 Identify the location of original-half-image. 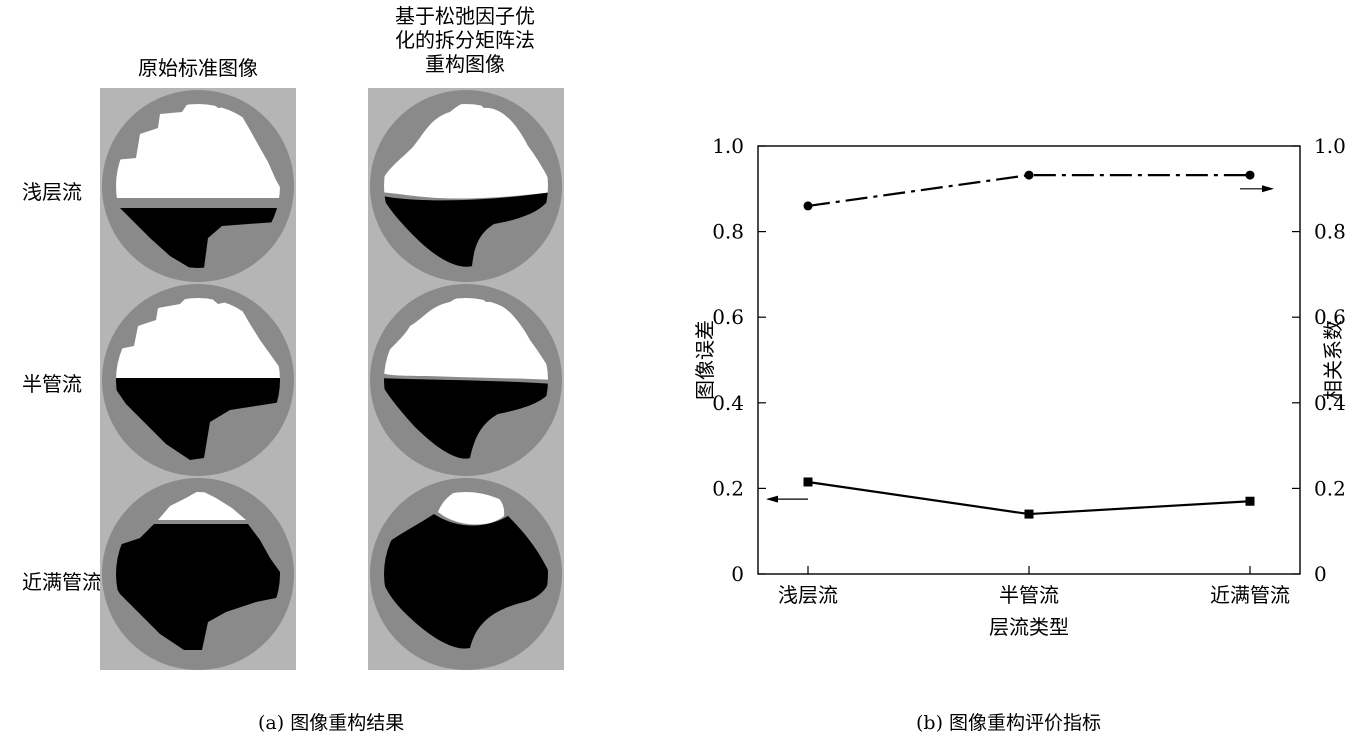
(198, 380).